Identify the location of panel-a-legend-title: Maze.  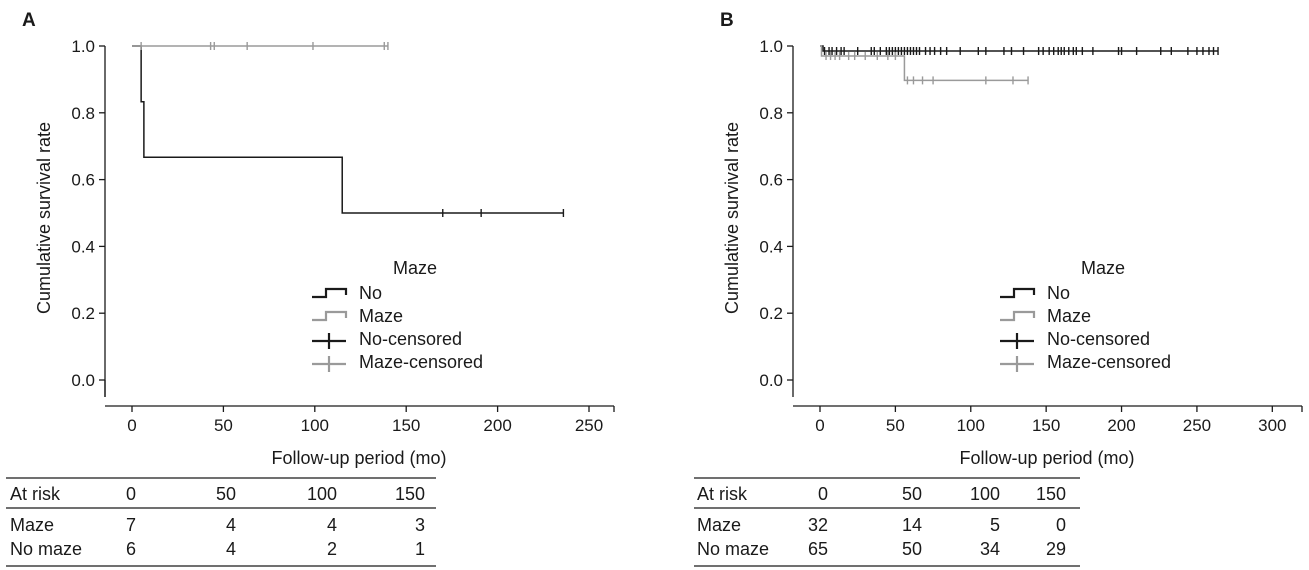
(415, 268).